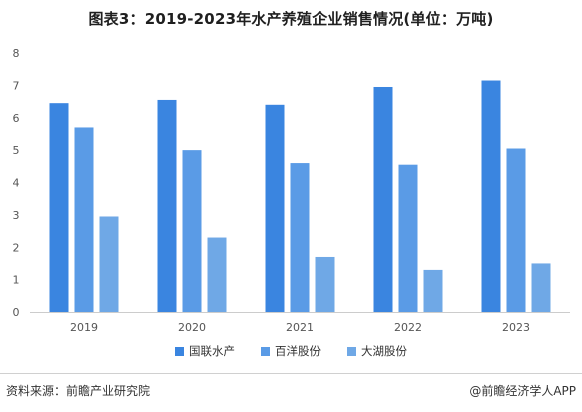 Image resolution: width=582 pixels, height=412 pixels. I want to click on bar-group-2019, so click(84, 208).